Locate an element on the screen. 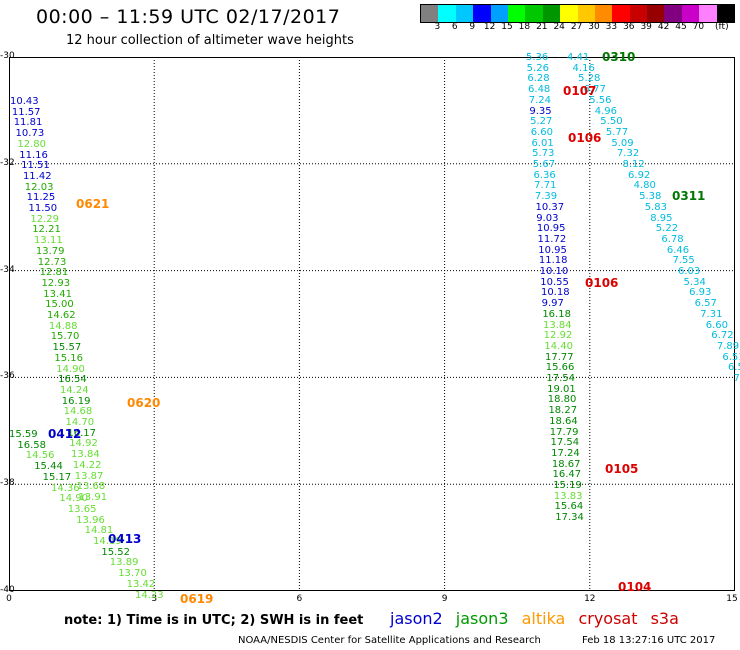 This screenshot has height=650, width=740. color-scale-tick: 45 is located at coordinates (681, 27).